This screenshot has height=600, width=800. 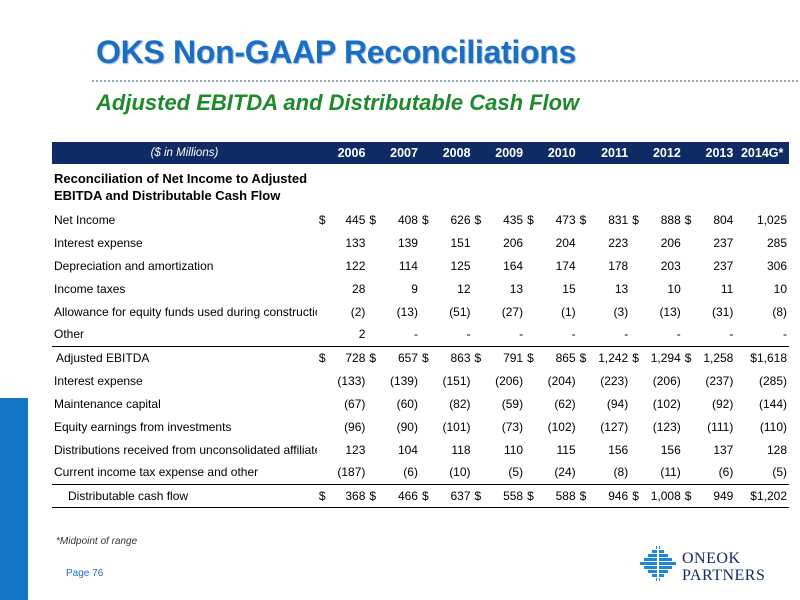 I want to click on year-header: 2013, so click(x=719, y=153).